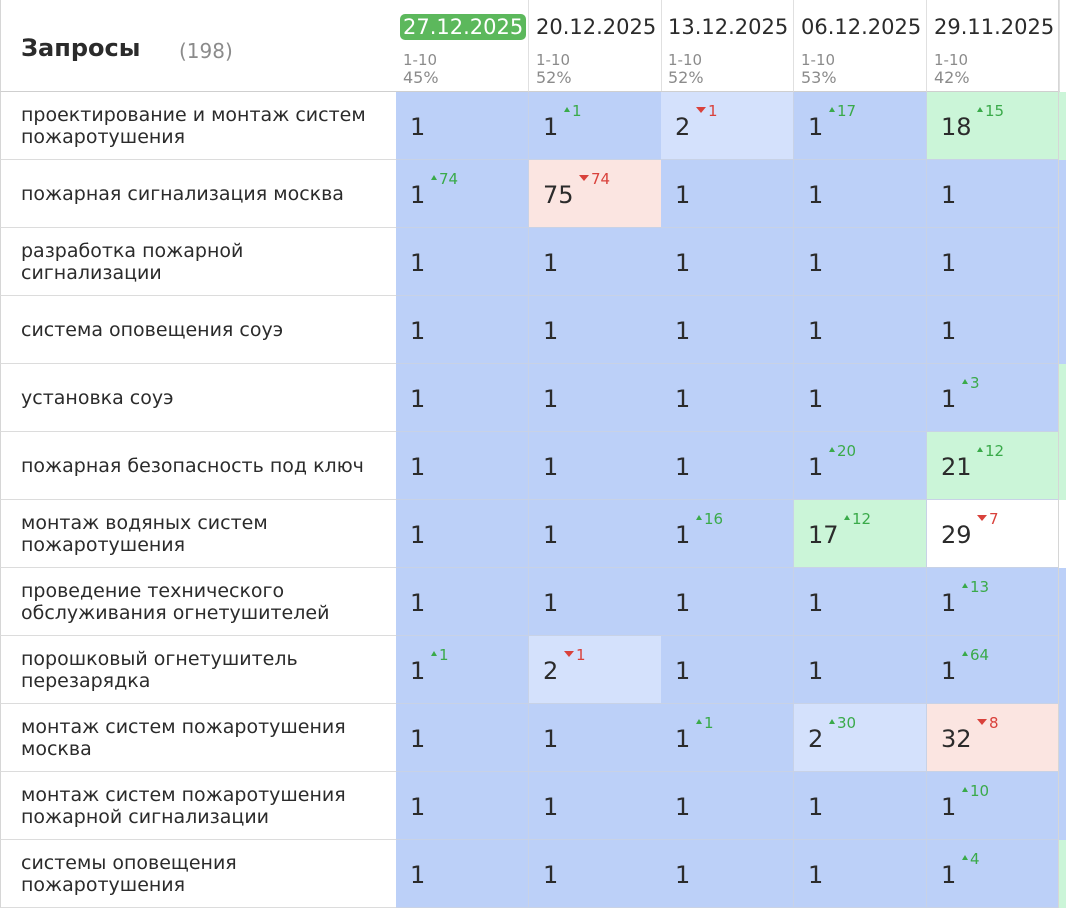  I want to click on arrow-down-icon, so click(701, 110).